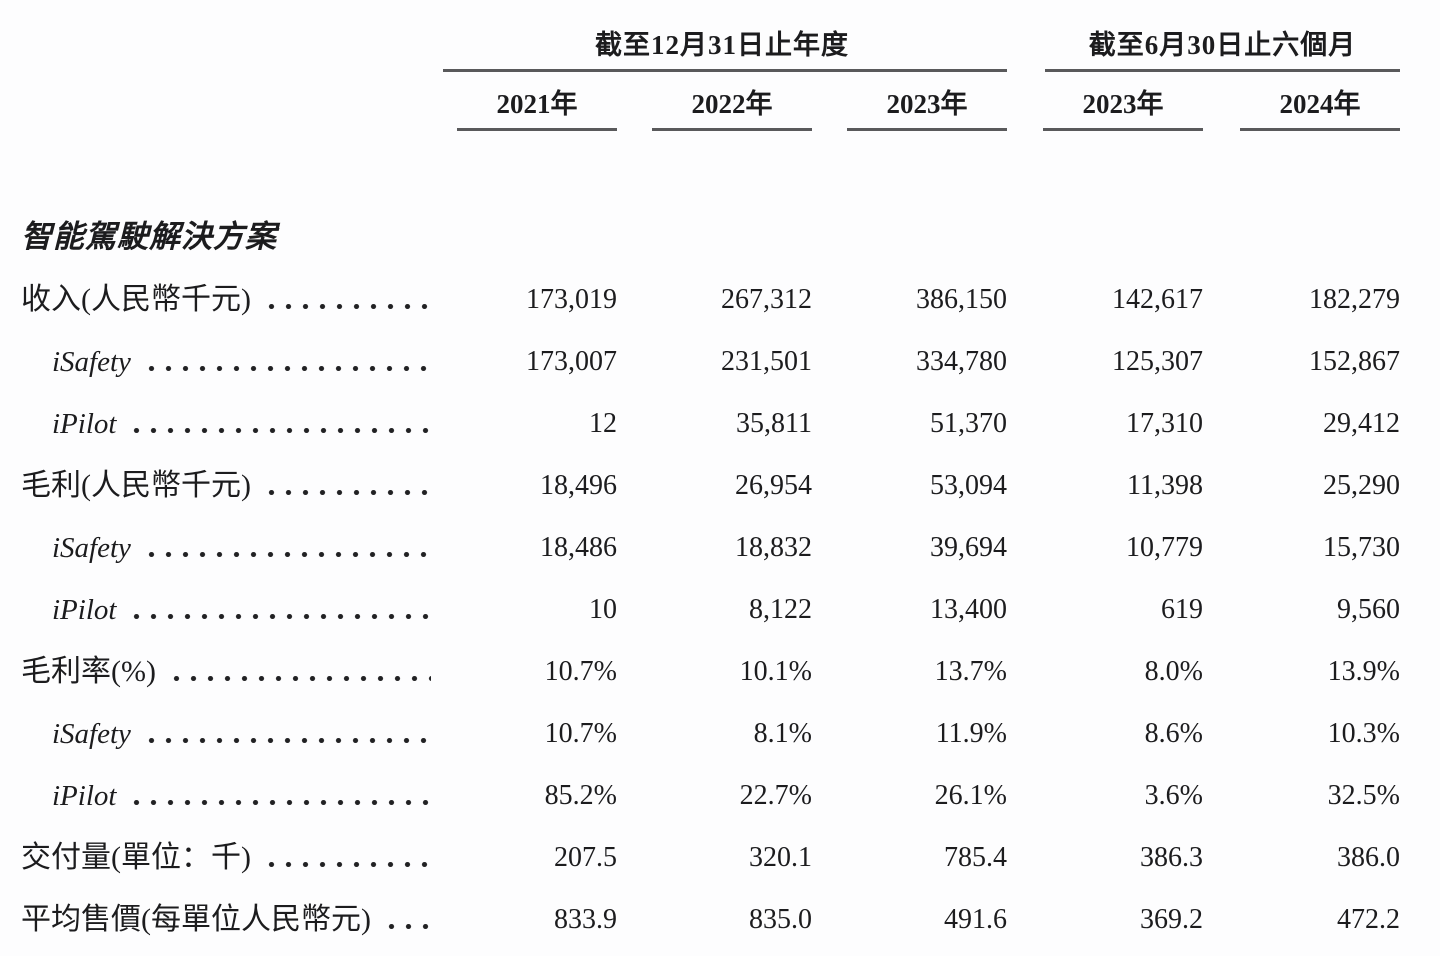 Image resolution: width=1440 pixels, height=956 pixels. What do you see at coordinates (725, 66) in the screenshot?
I see `group-rule-annual` at bounding box center [725, 66].